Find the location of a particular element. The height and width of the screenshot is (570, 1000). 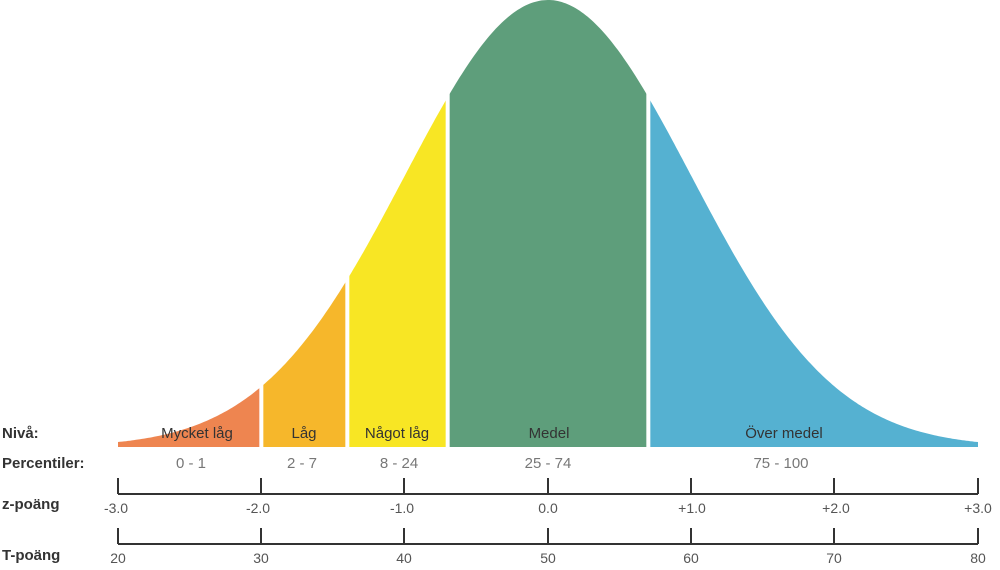

t-score-axis is located at coordinates (548, 536).